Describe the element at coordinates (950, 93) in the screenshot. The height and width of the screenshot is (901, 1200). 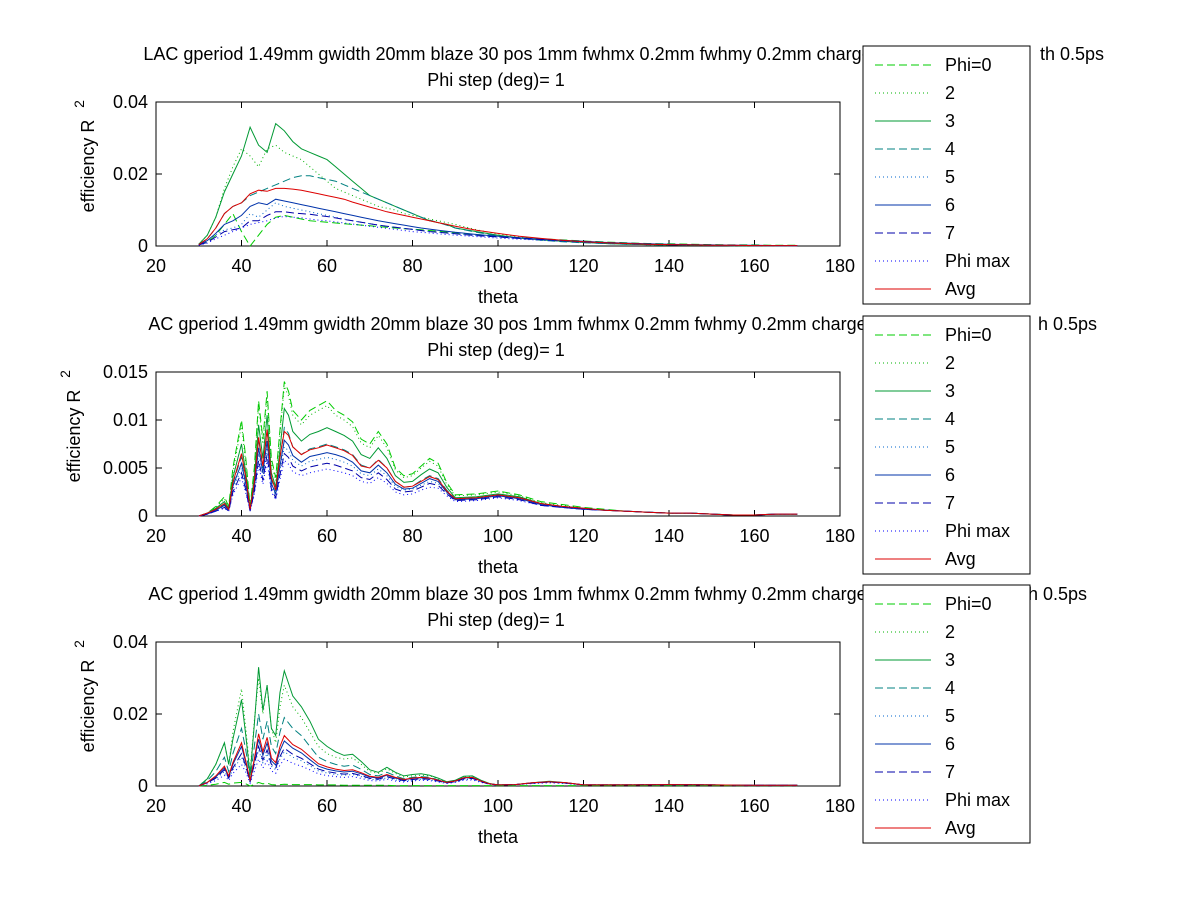
I see `legend-label: 2` at that location.